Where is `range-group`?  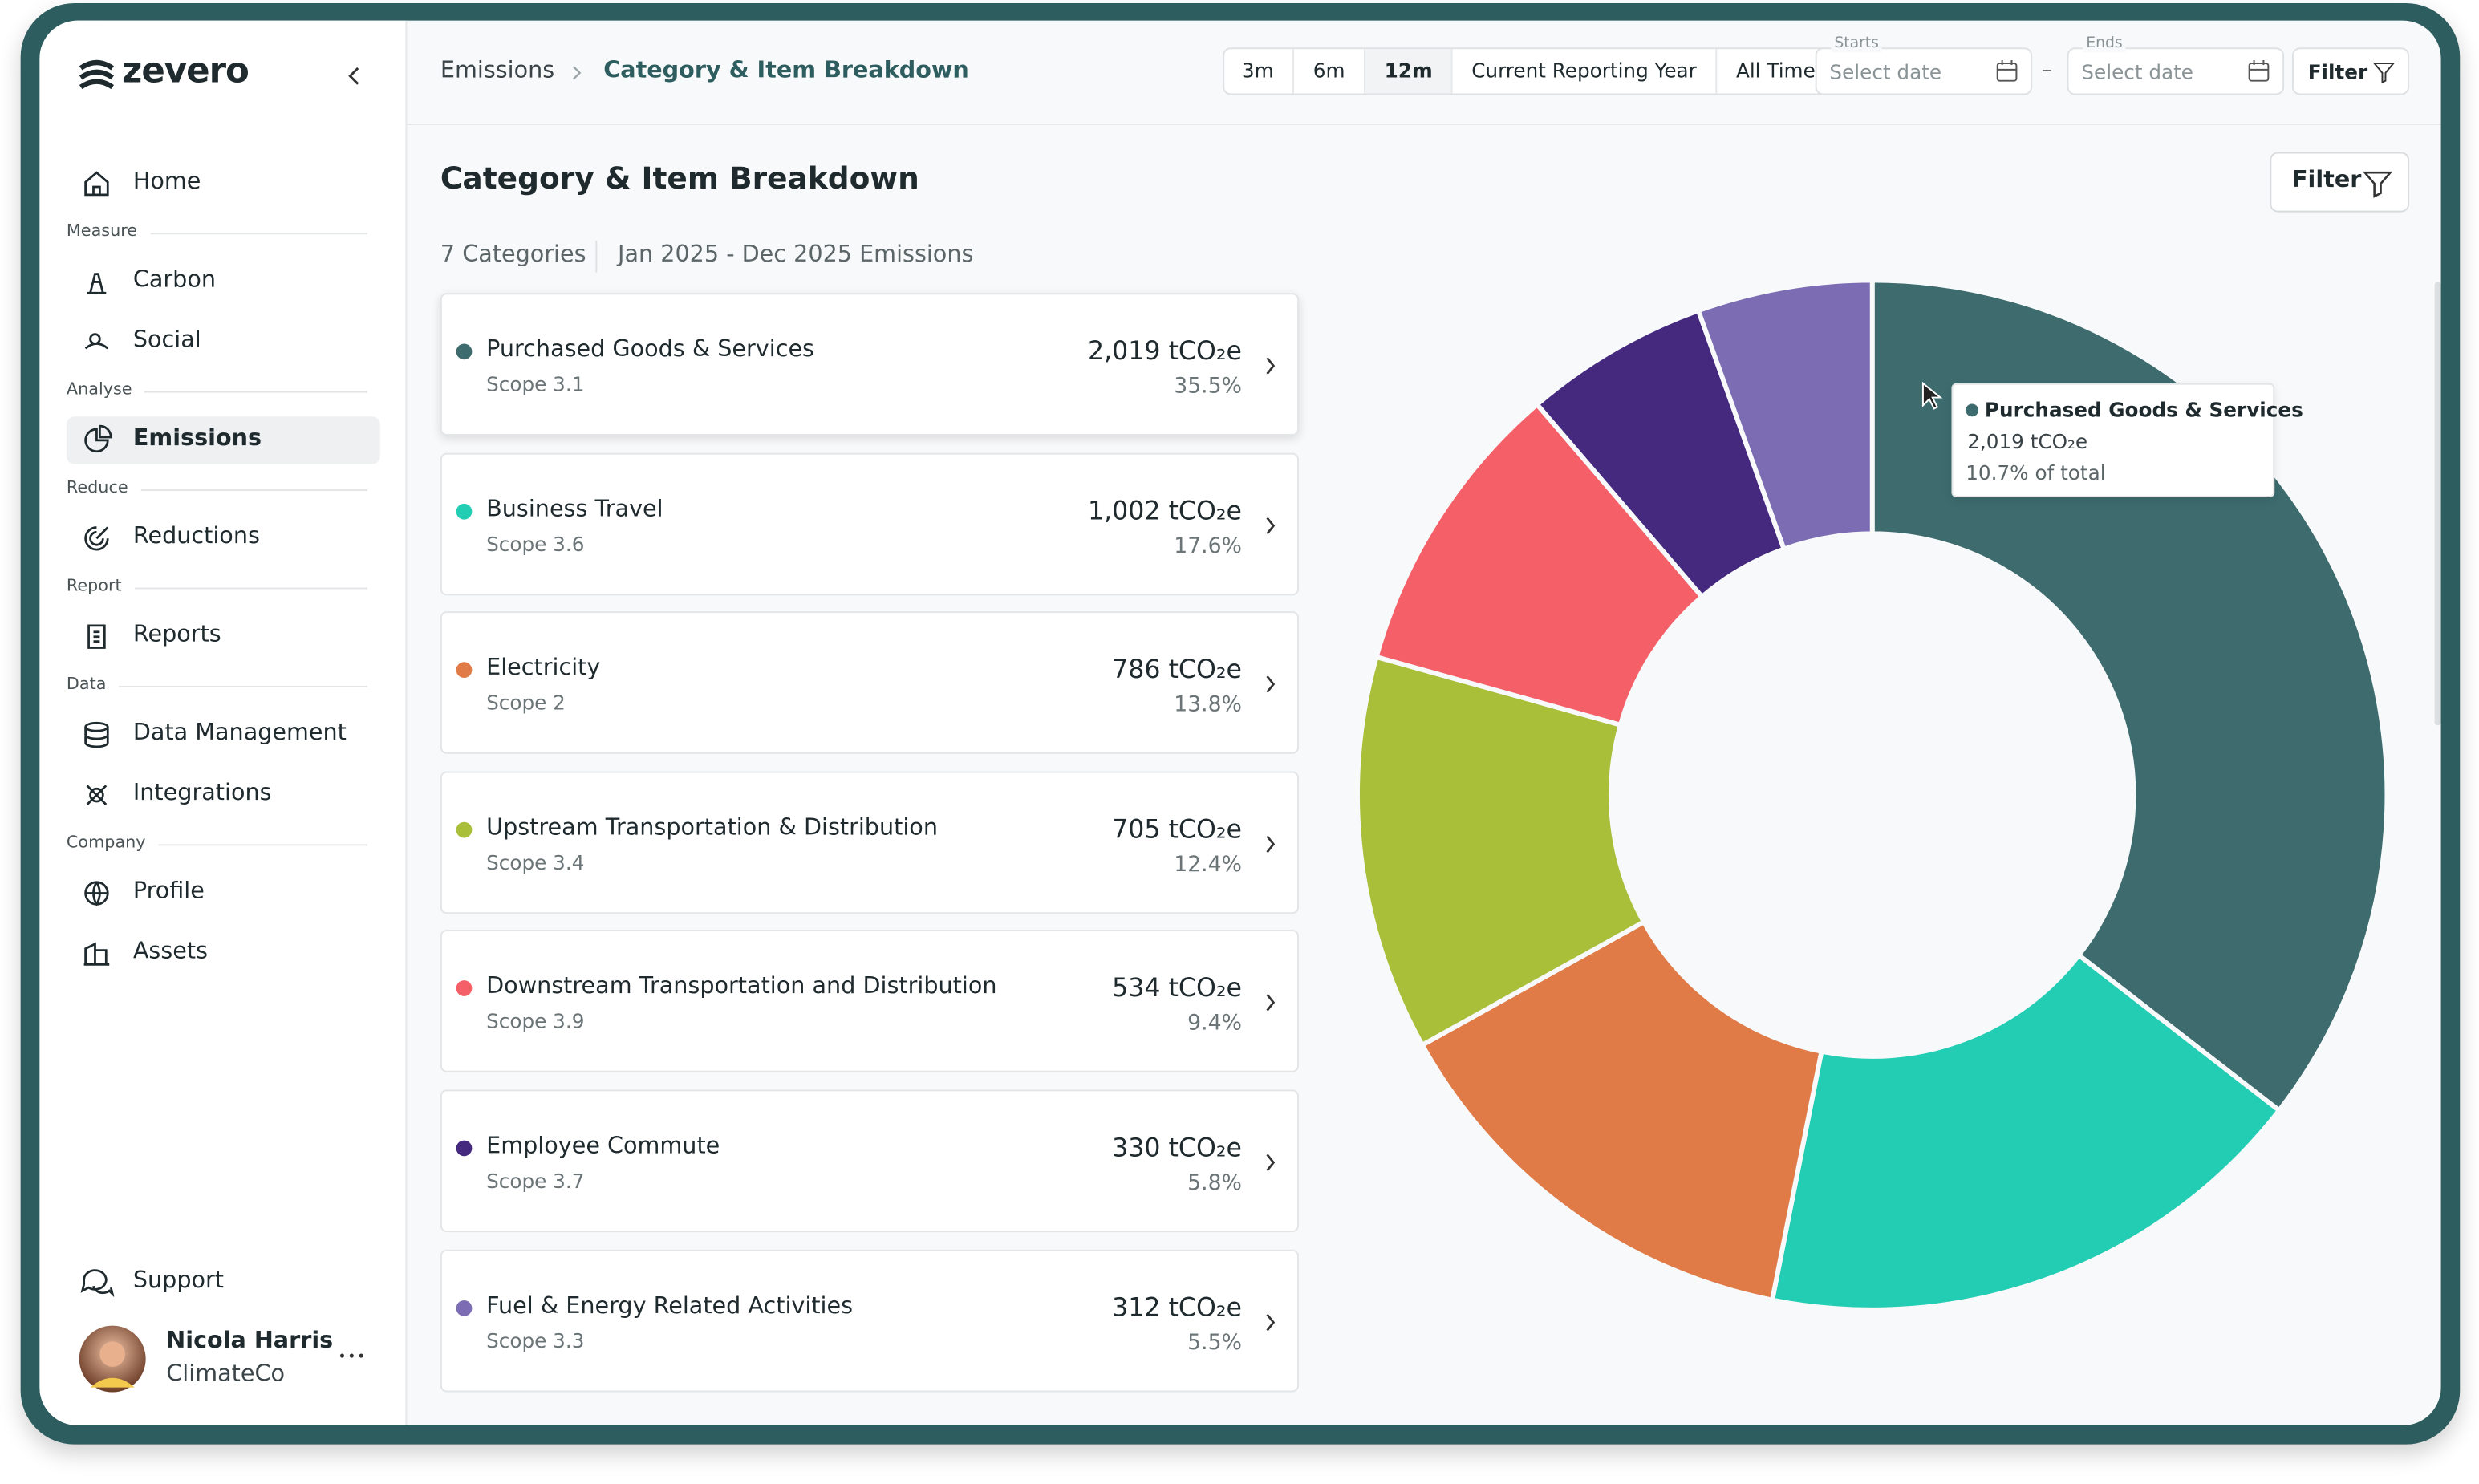 range-group is located at coordinates (1530, 71).